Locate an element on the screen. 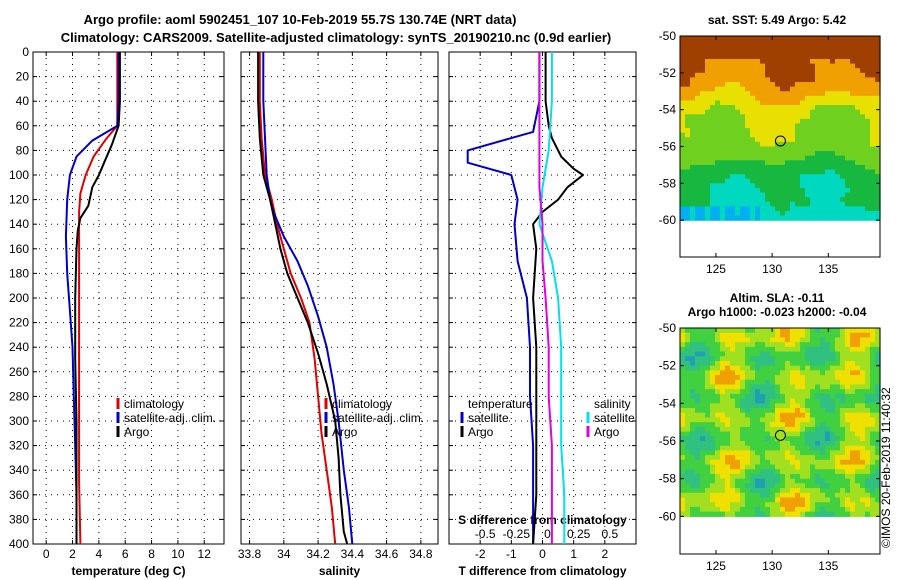 The image size is (900, 580). x-tick-label: -2 is located at coordinates (480, 554).